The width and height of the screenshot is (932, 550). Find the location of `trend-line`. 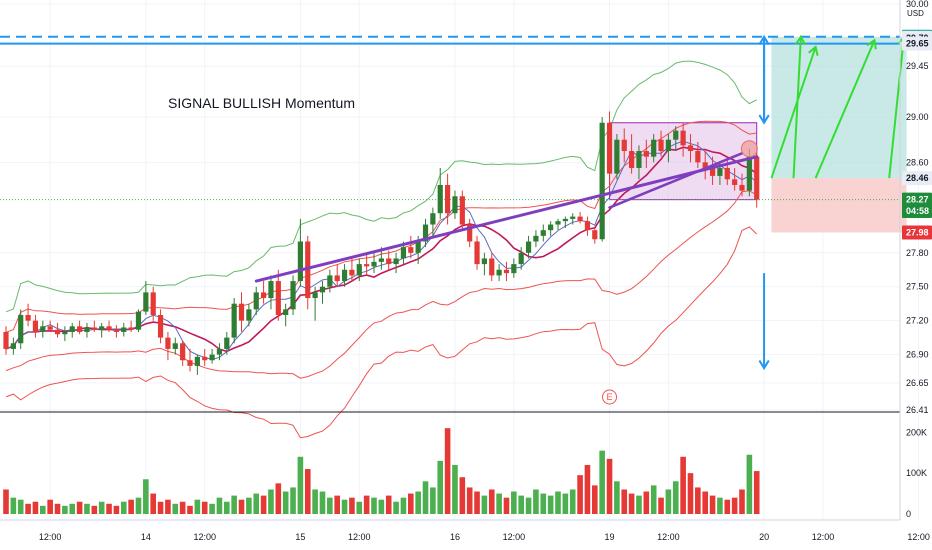

trend-line is located at coordinates (506, 219).